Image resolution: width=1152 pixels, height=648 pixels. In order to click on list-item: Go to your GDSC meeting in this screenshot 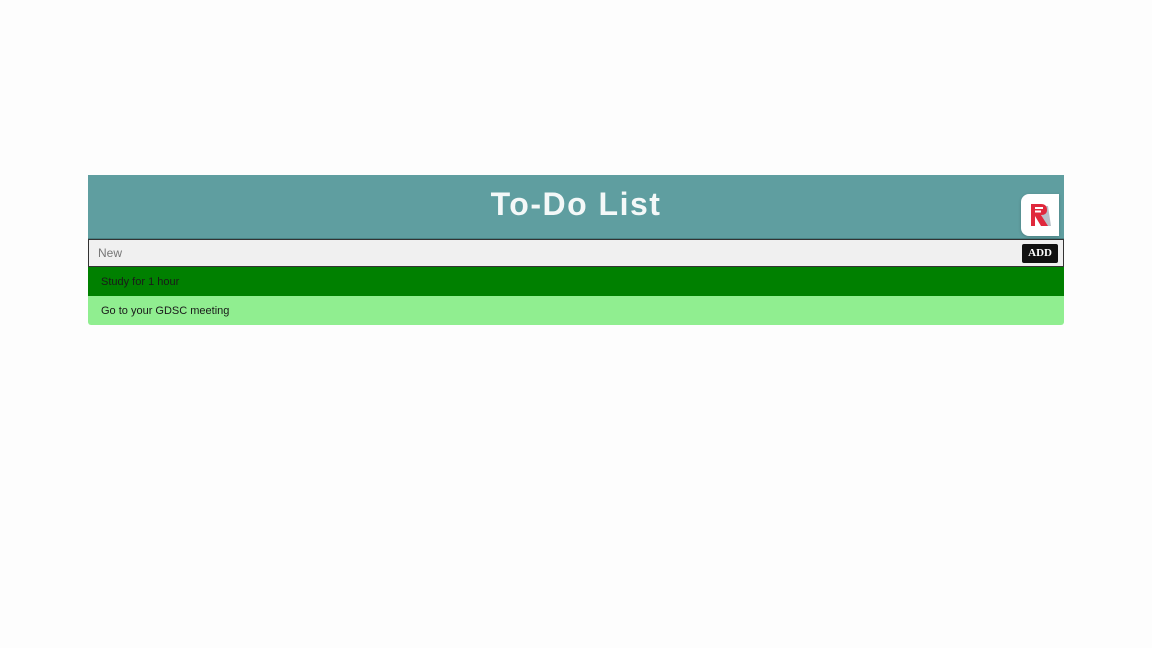, I will do `click(576, 310)`.